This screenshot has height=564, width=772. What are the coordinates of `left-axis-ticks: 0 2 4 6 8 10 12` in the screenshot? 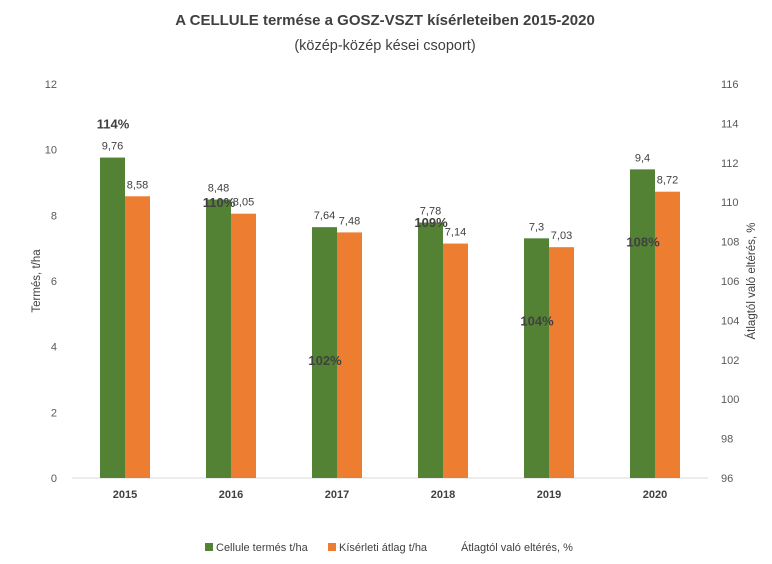 It's located at (51, 282).